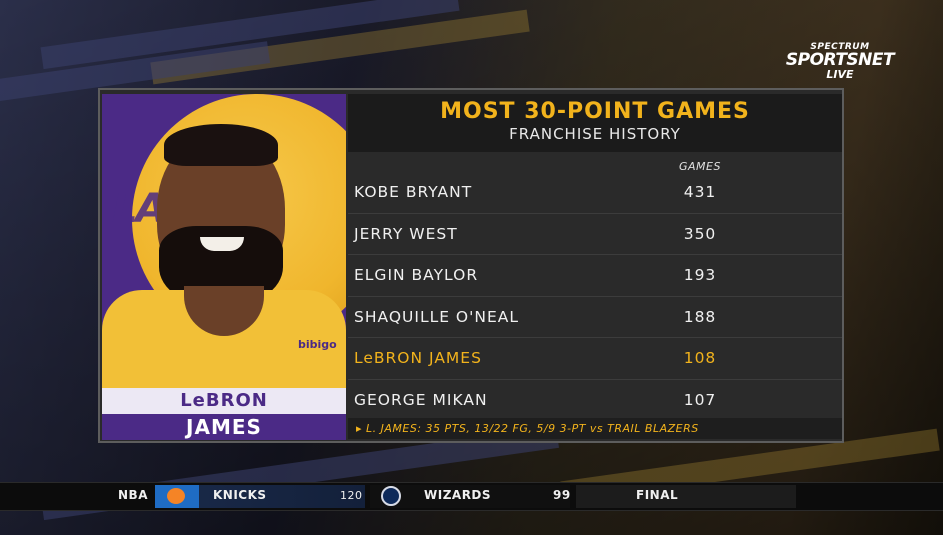 The height and width of the screenshot is (535, 943). I want to click on network-logo: SPECTRUM SPORTSNET LIVE, so click(840, 61).